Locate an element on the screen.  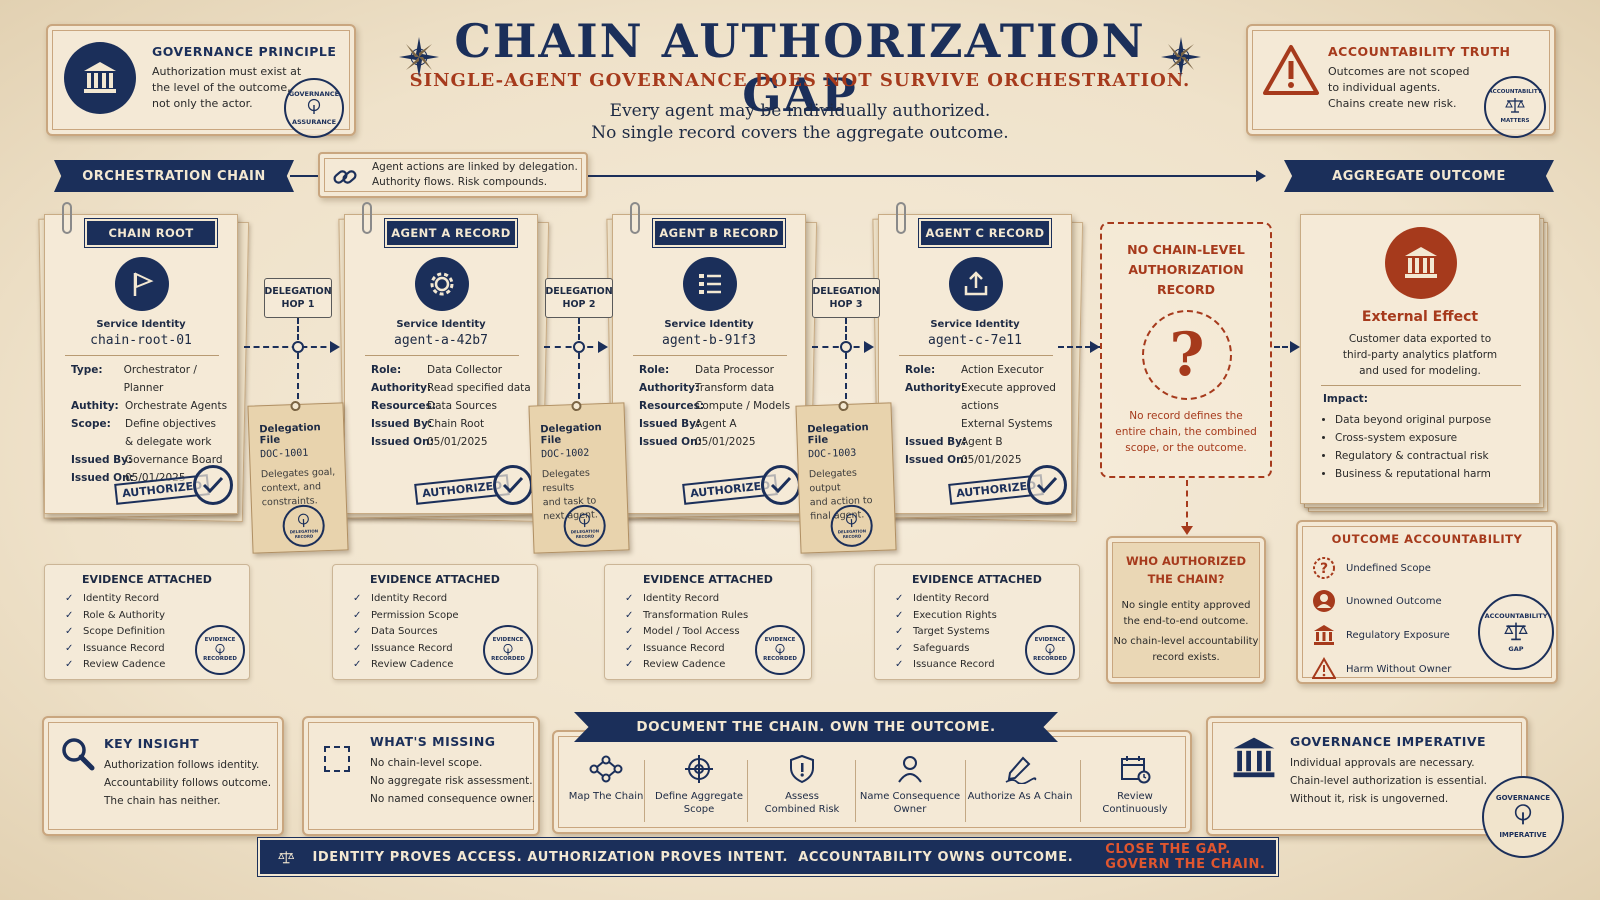
warning-icon is located at coordinates (1291, 70).